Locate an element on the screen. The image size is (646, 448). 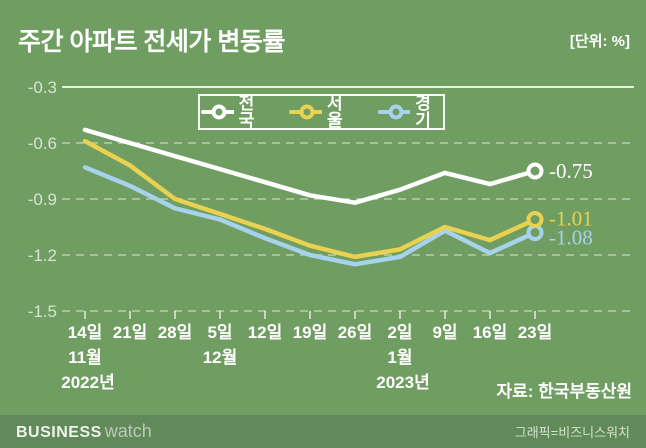
y-axis-tick-label: -0.6 is located at coordinates (42, 143).